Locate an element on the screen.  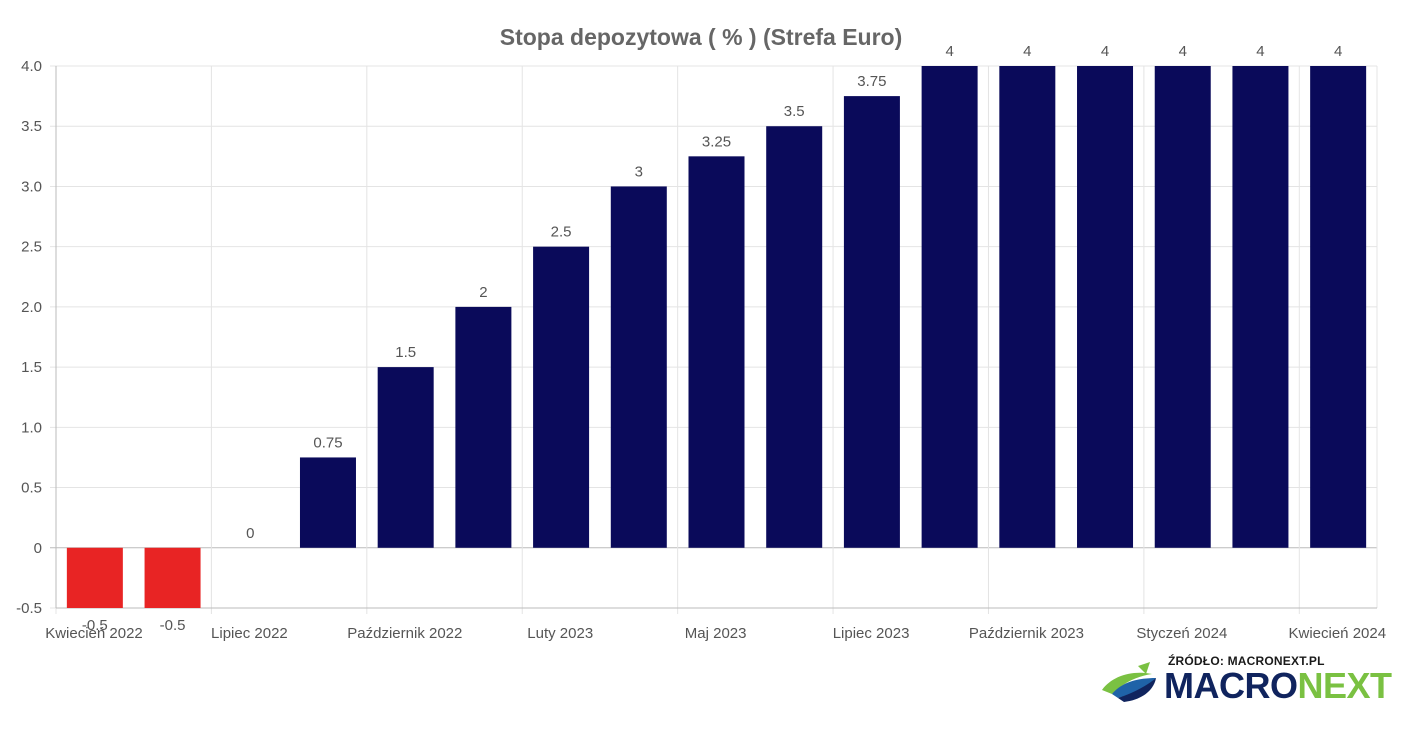
x-tick-label: Lipiec 2023 is located at coordinates (871, 633).